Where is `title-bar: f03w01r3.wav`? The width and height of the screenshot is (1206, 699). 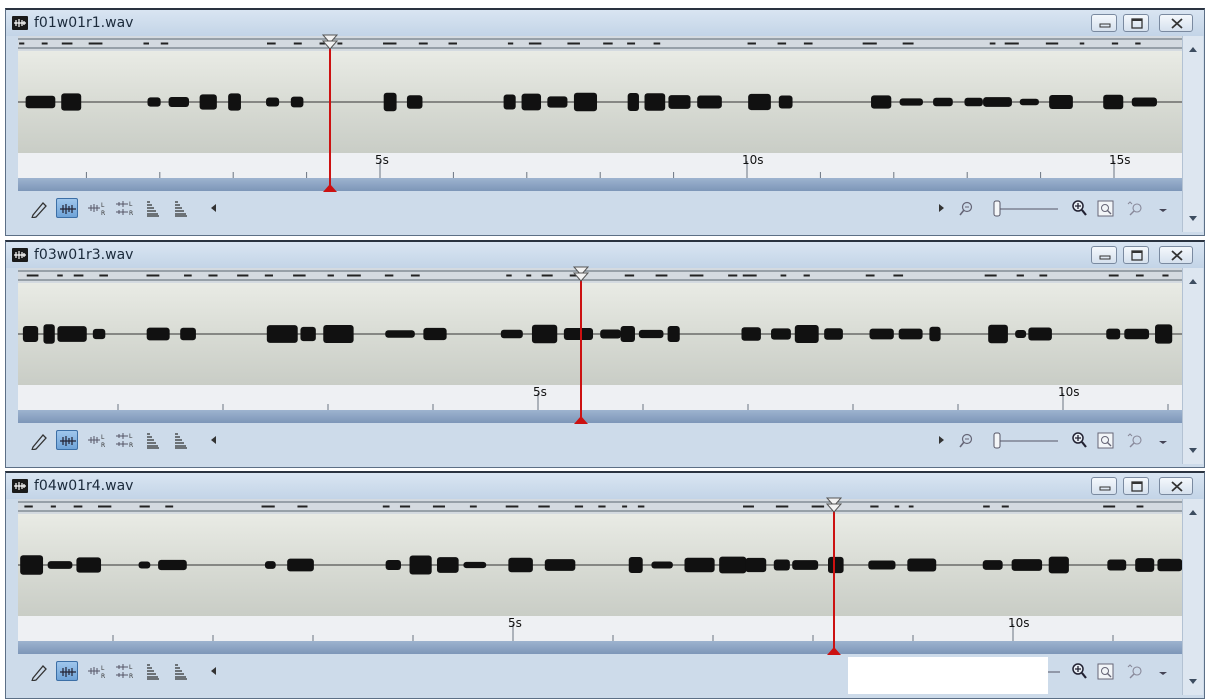 title-bar: f03w01r3.wav is located at coordinates (605, 255).